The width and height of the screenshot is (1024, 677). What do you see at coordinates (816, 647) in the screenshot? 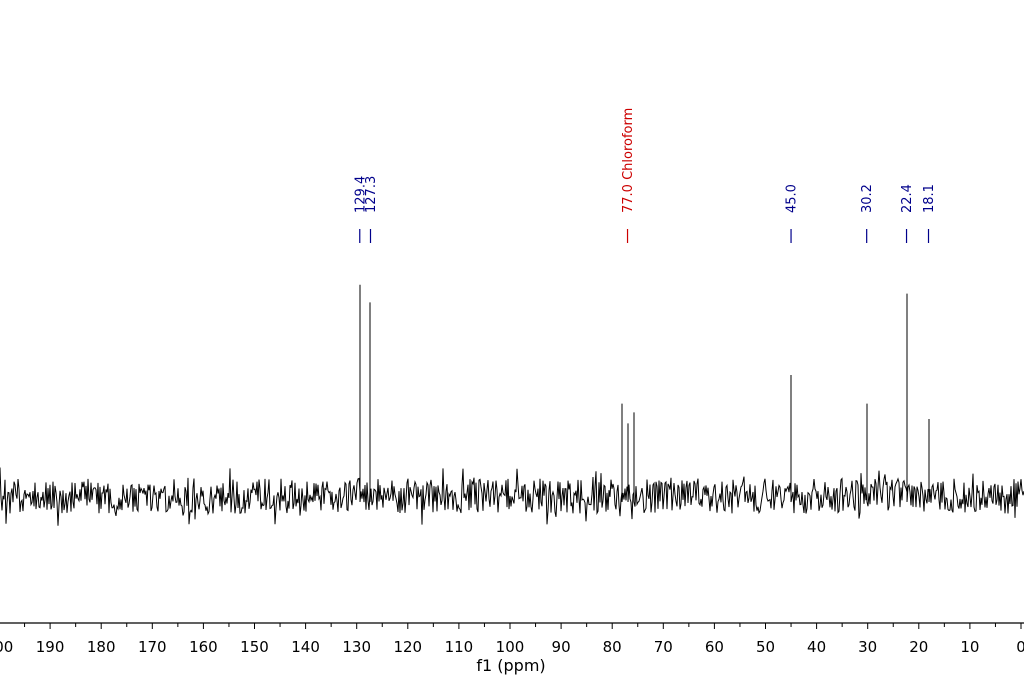
I see `x-tick-label: 40` at bounding box center [816, 647].